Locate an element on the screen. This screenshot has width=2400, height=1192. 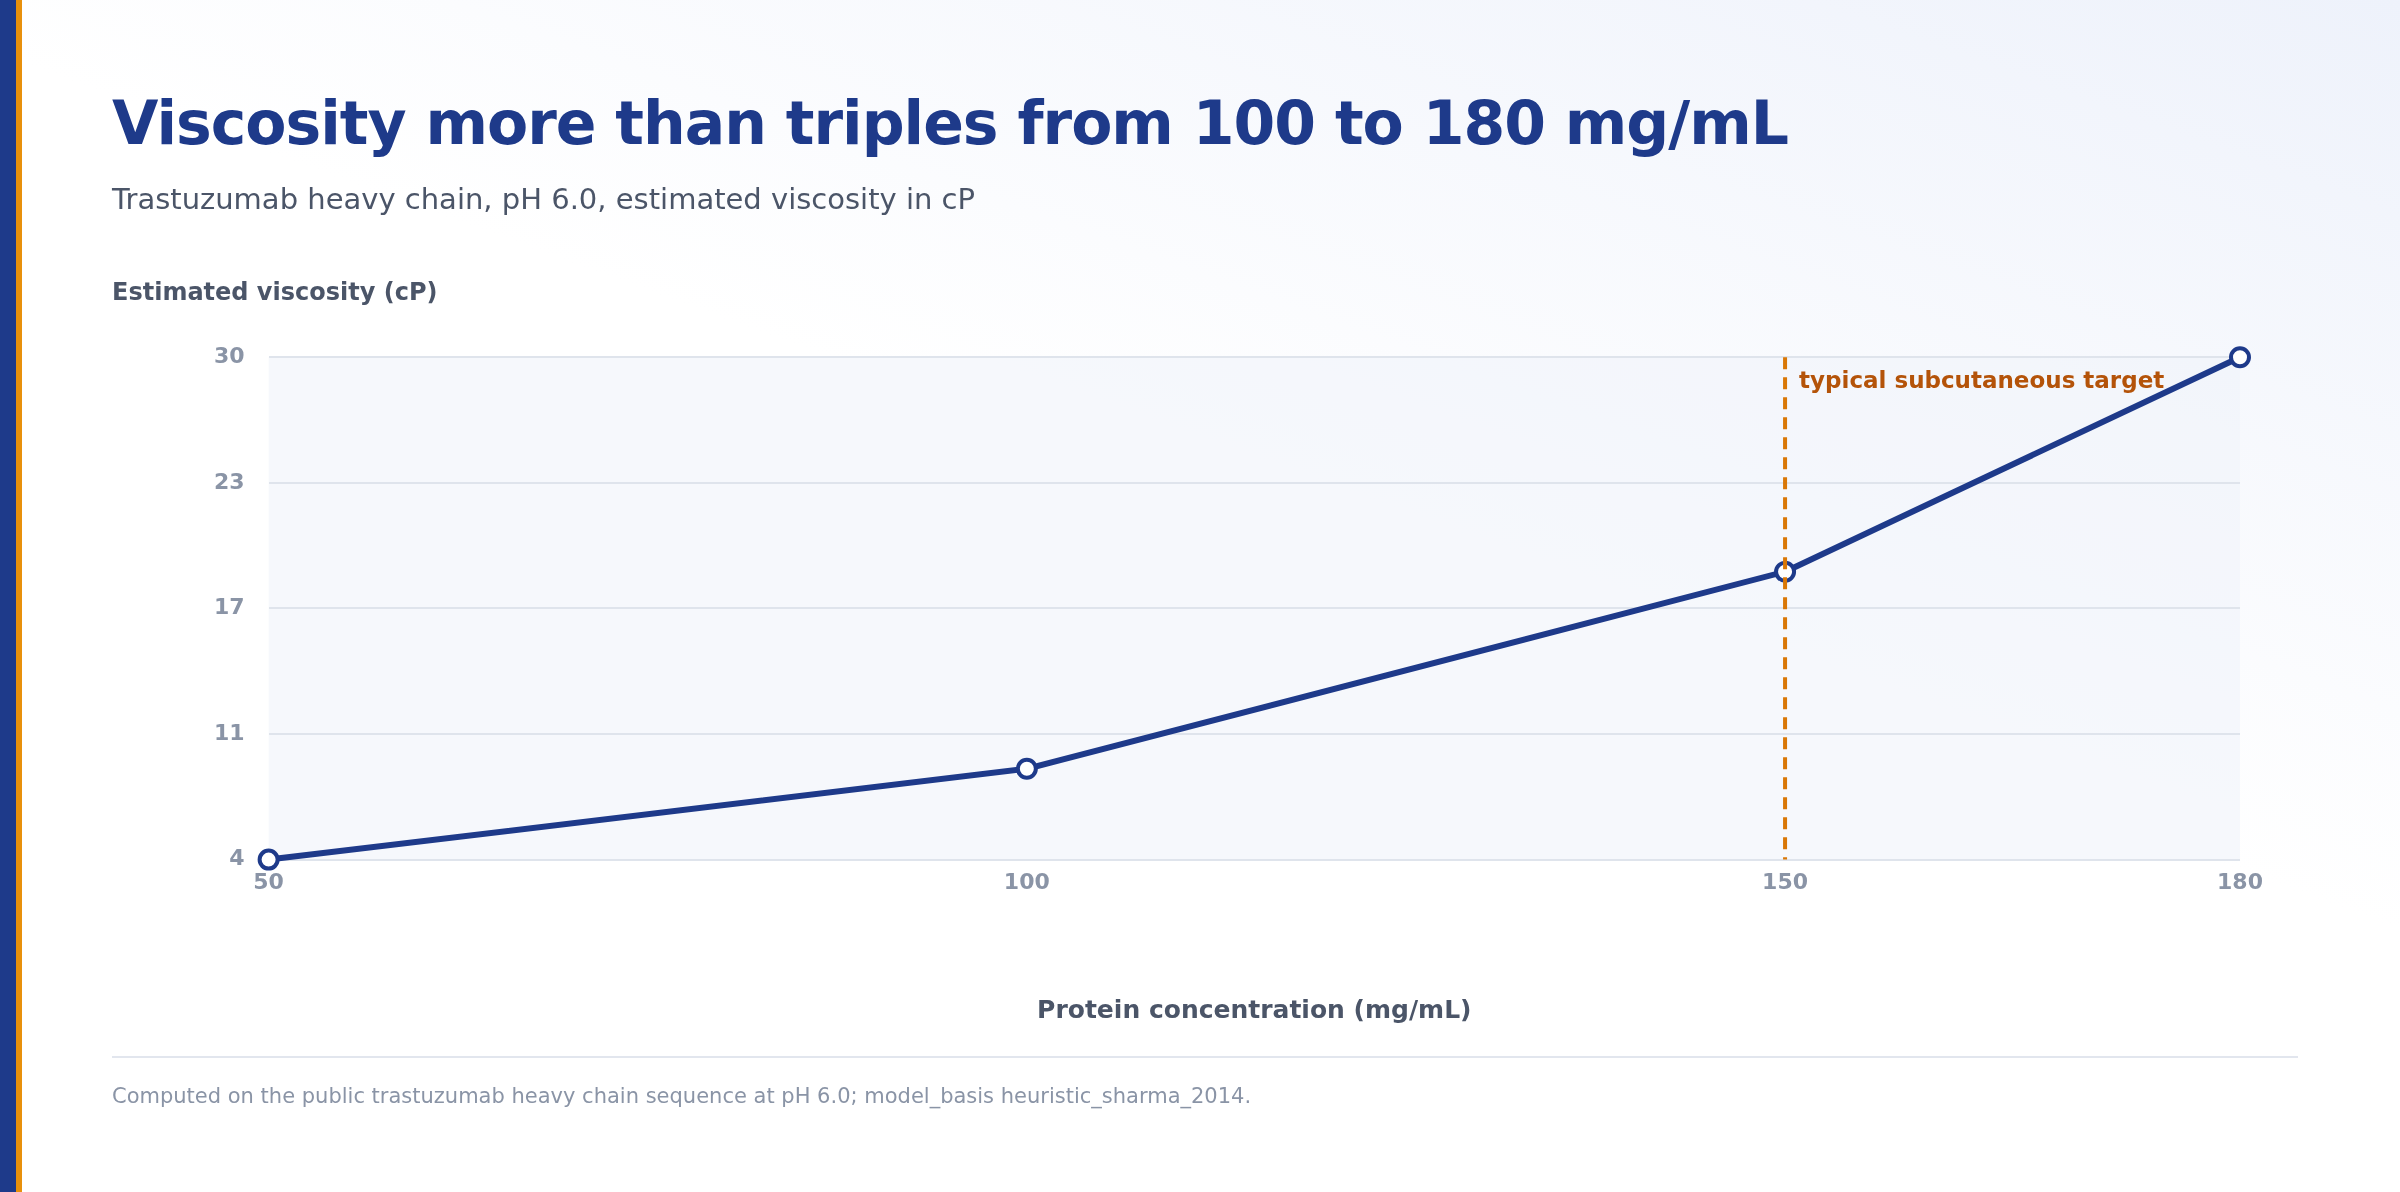
y-tick-label: 23 is located at coordinates (229, 481).